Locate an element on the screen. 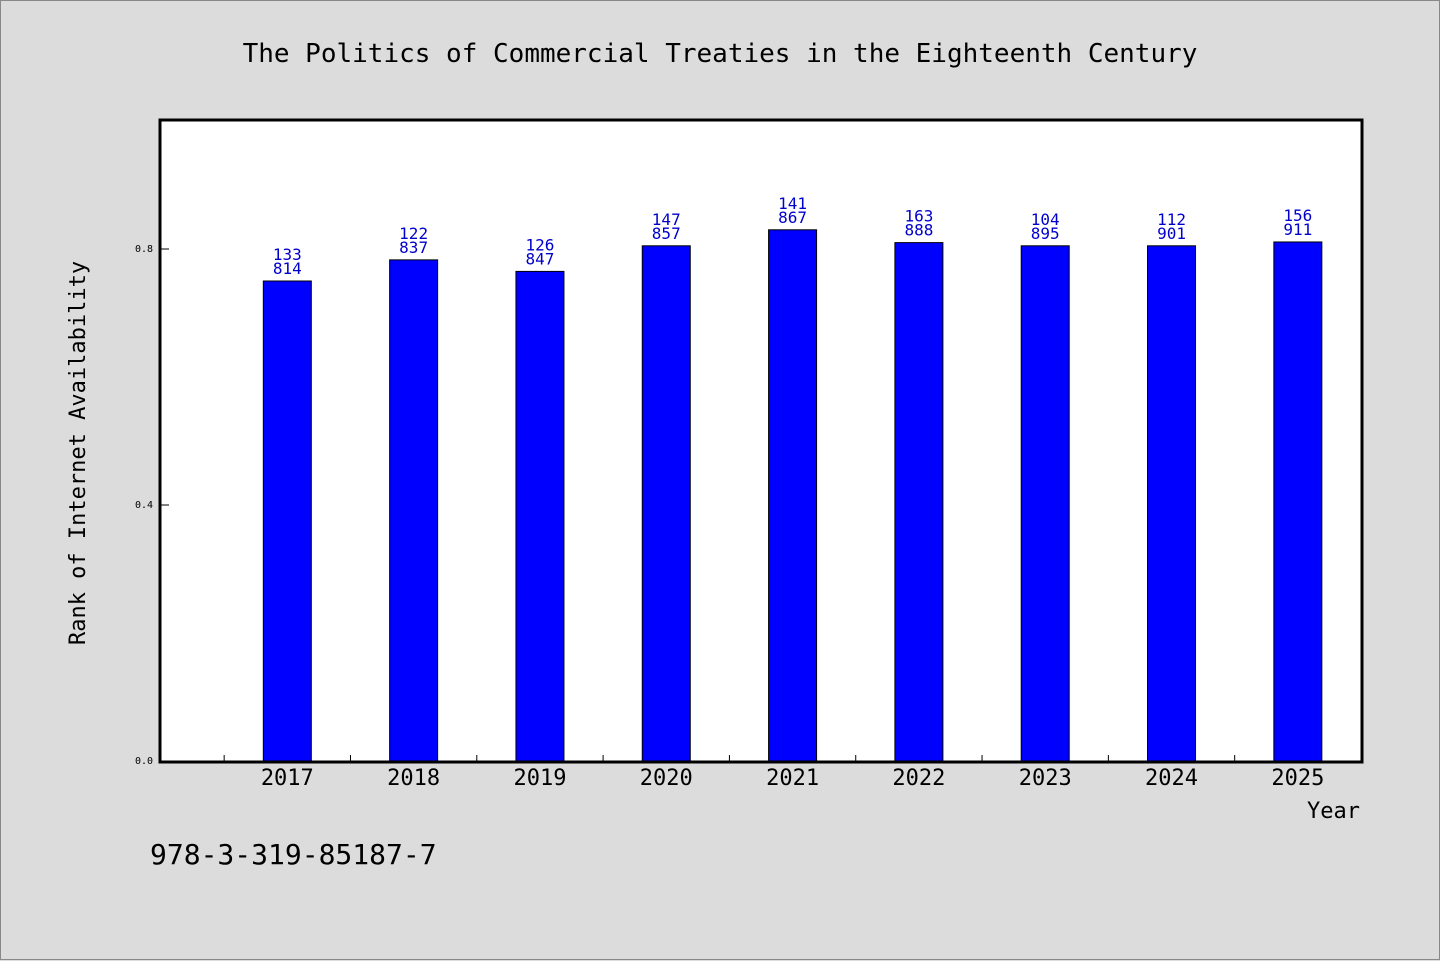  data-label-bottom: 847 is located at coordinates (539, 258).